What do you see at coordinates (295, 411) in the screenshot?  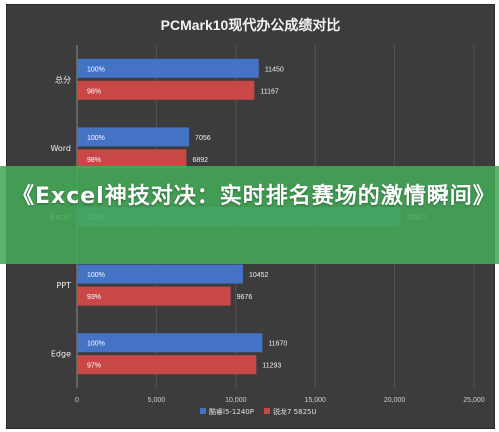 I see `legend-label: 锐龙7 5825U` at bounding box center [295, 411].